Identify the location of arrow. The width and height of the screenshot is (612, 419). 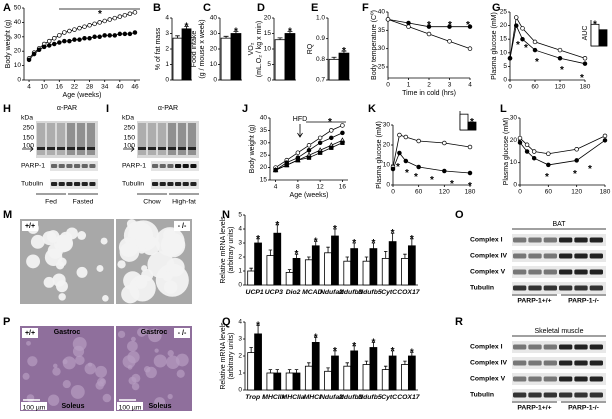
(300, 131).